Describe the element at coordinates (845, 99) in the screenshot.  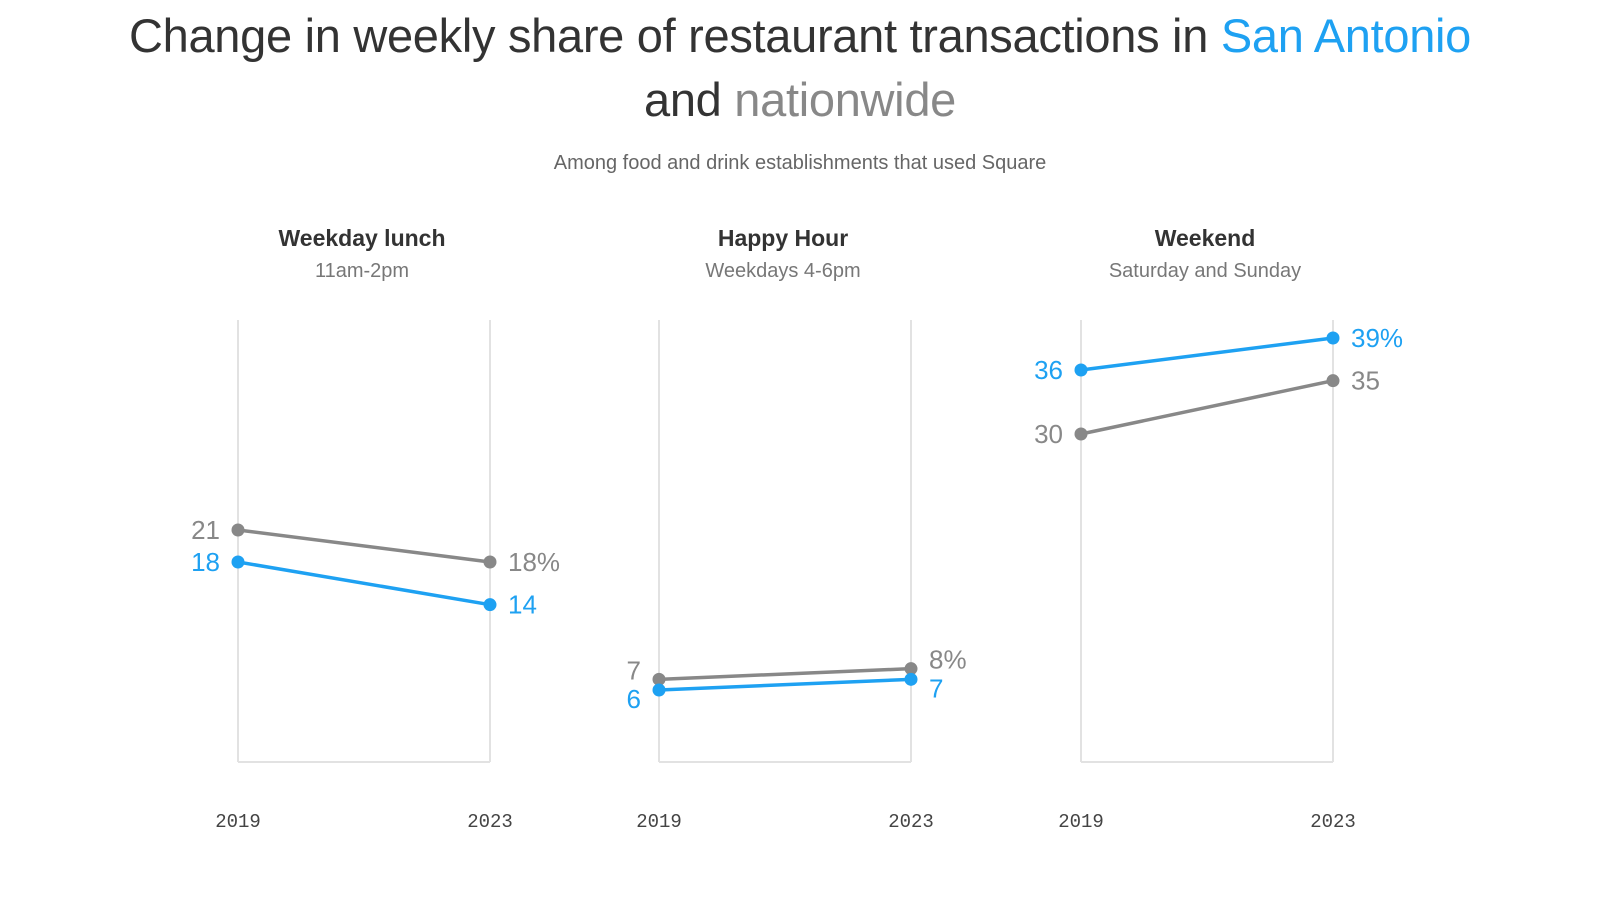
I see `title-nationwide: nationwide` at that location.